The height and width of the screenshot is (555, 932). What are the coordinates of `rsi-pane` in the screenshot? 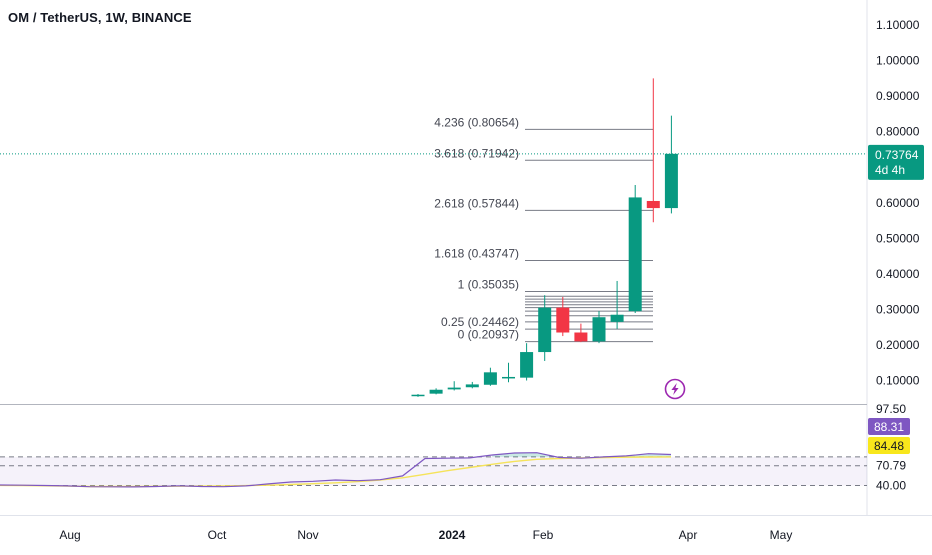 It's located at (433, 470).